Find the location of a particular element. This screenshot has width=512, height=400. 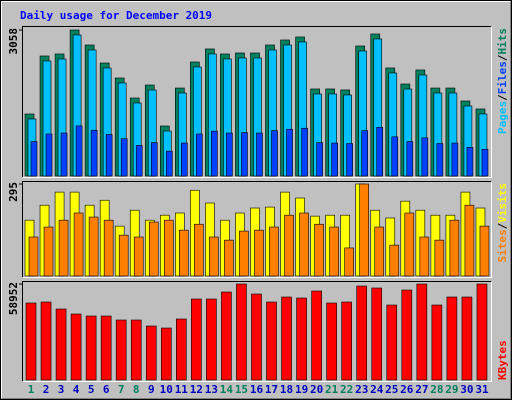

x-tick-label: 11 is located at coordinates (182, 389).